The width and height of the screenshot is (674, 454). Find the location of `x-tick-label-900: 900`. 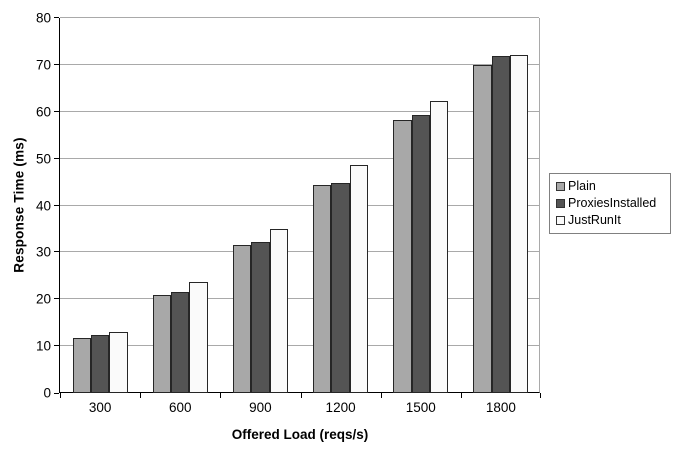

x-tick-label-900: 900 is located at coordinates (260, 407).